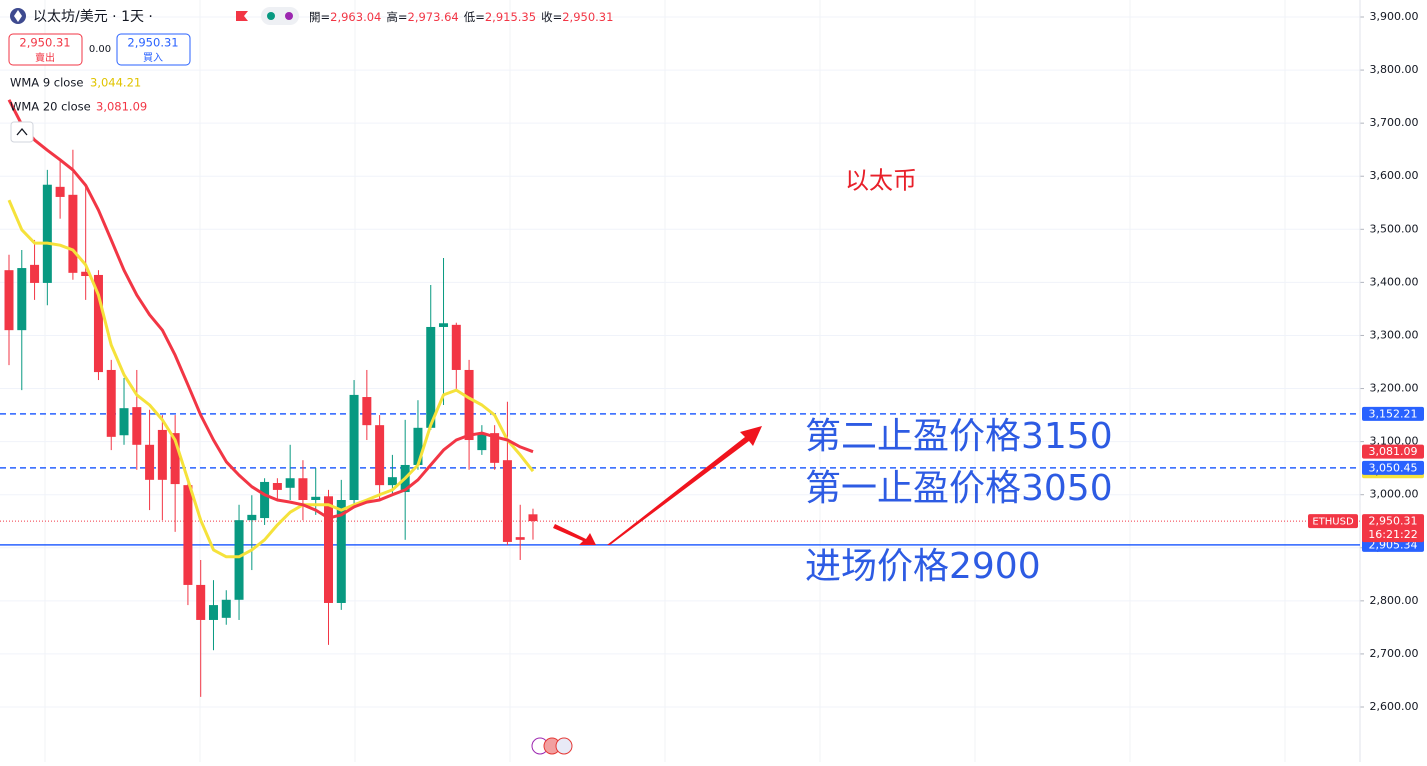 The height and width of the screenshot is (766, 1427). What do you see at coordinates (1393, 451) in the screenshot?
I see `series-price-tag` at bounding box center [1393, 451].